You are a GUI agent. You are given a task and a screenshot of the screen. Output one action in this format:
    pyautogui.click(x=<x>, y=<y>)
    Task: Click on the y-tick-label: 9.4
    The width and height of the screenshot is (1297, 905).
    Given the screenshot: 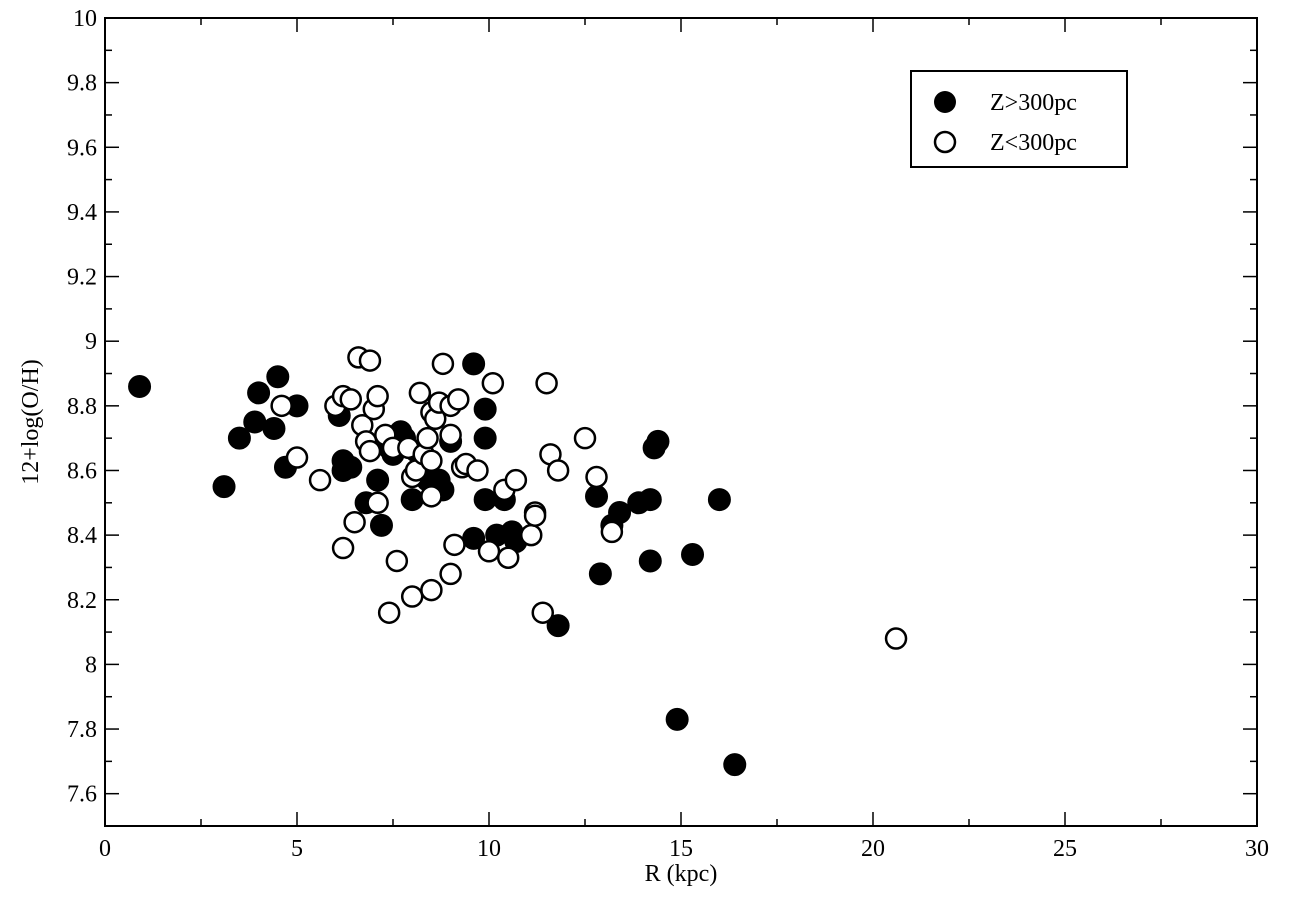 What is the action you would take?
    pyautogui.click(x=82, y=213)
    